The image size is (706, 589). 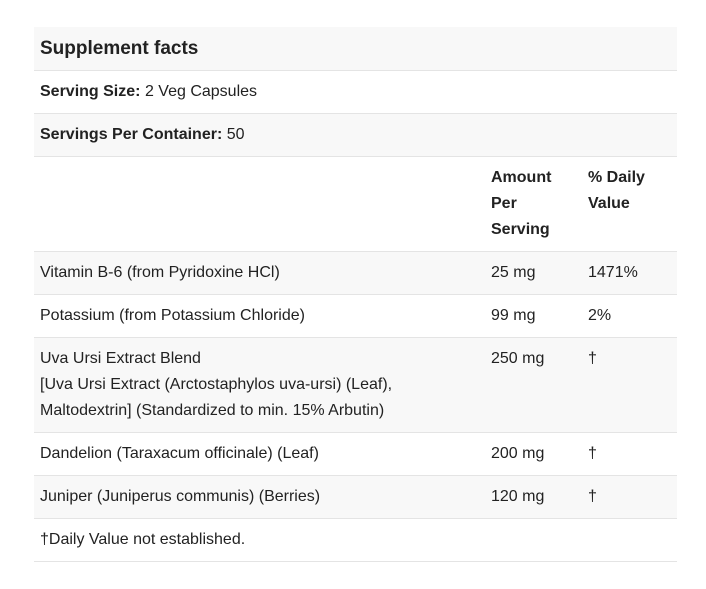 What do you see at coordinates (201, 91) in the screenshot?
I see `serving-size-value: 2 Veg Capsules` at bounding box center [201, 91].